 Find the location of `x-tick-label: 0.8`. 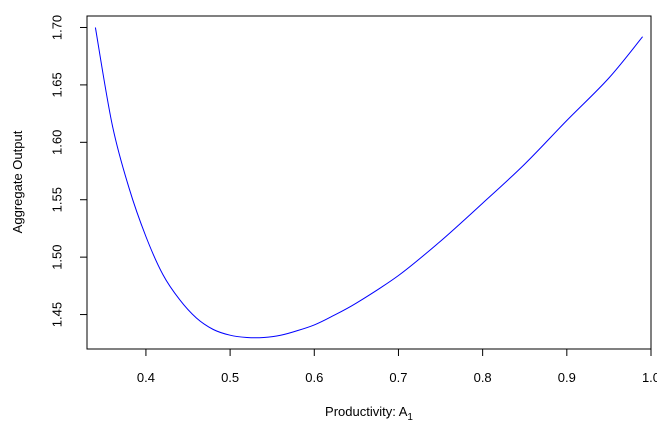

x-tick-label: 0.8 is located at coordinates (483, 377).